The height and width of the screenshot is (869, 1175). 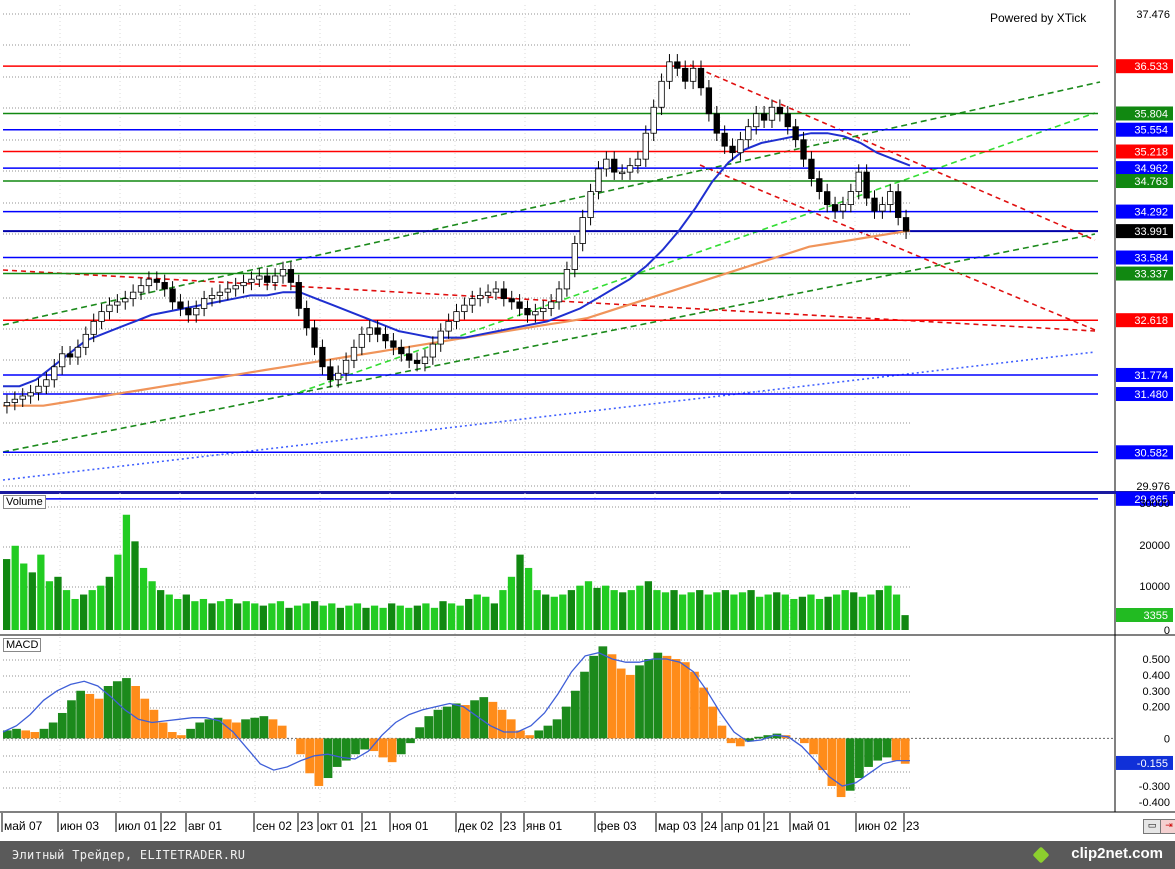 I want to click on macd-axis-label: 0.500, so click(x=1156, y=660).